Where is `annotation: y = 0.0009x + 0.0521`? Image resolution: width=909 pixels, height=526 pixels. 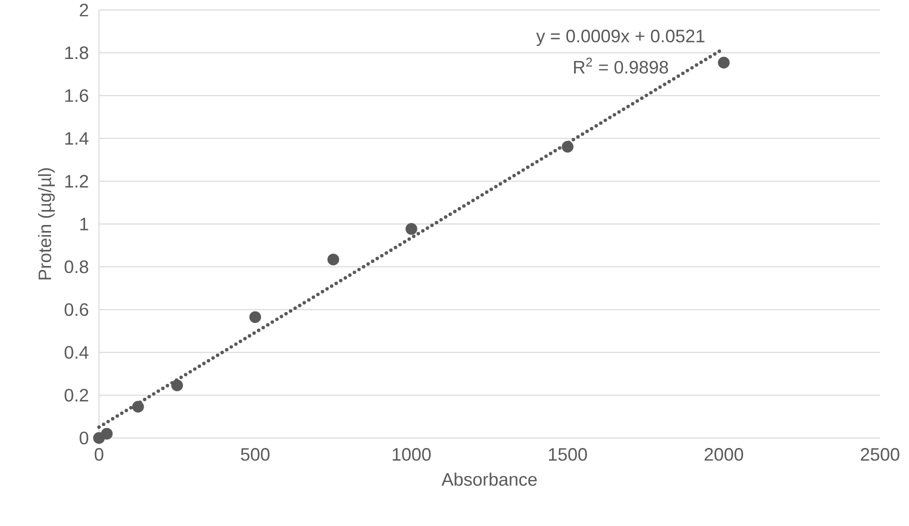
annotation: y = 0.0009x + 0.0521 is located at coordinates (620, 38).